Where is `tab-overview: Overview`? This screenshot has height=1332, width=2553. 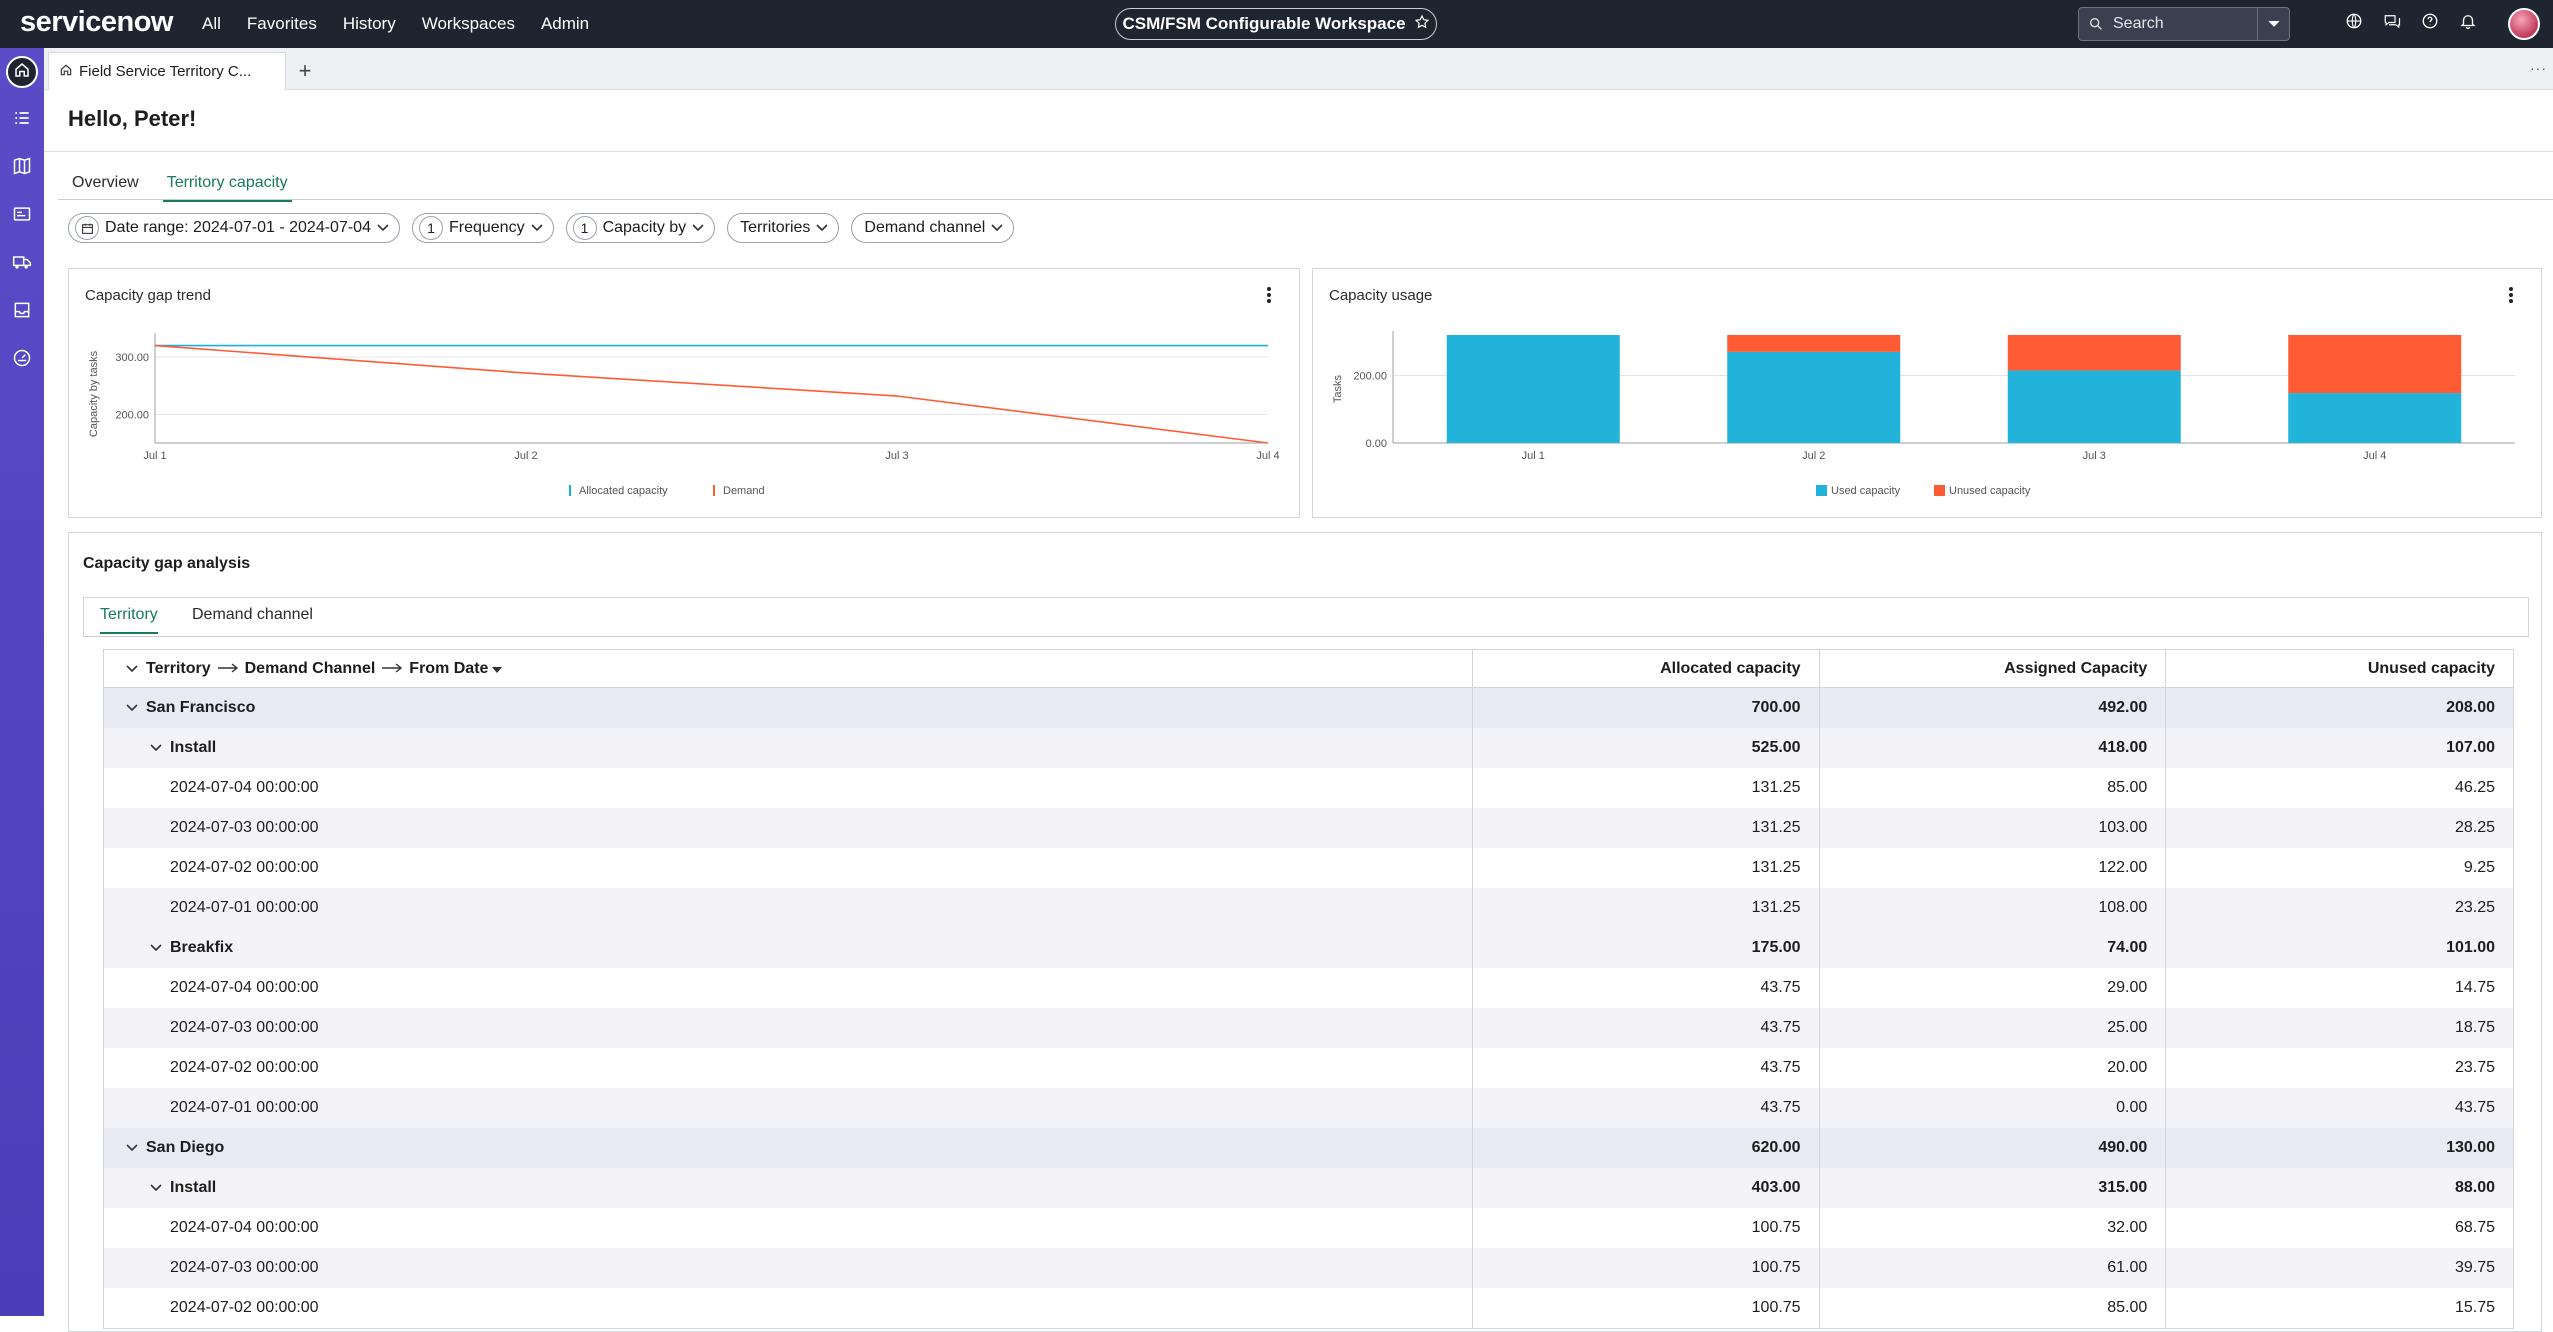
tab-overview: Overview is located at coordinates (105, 182).